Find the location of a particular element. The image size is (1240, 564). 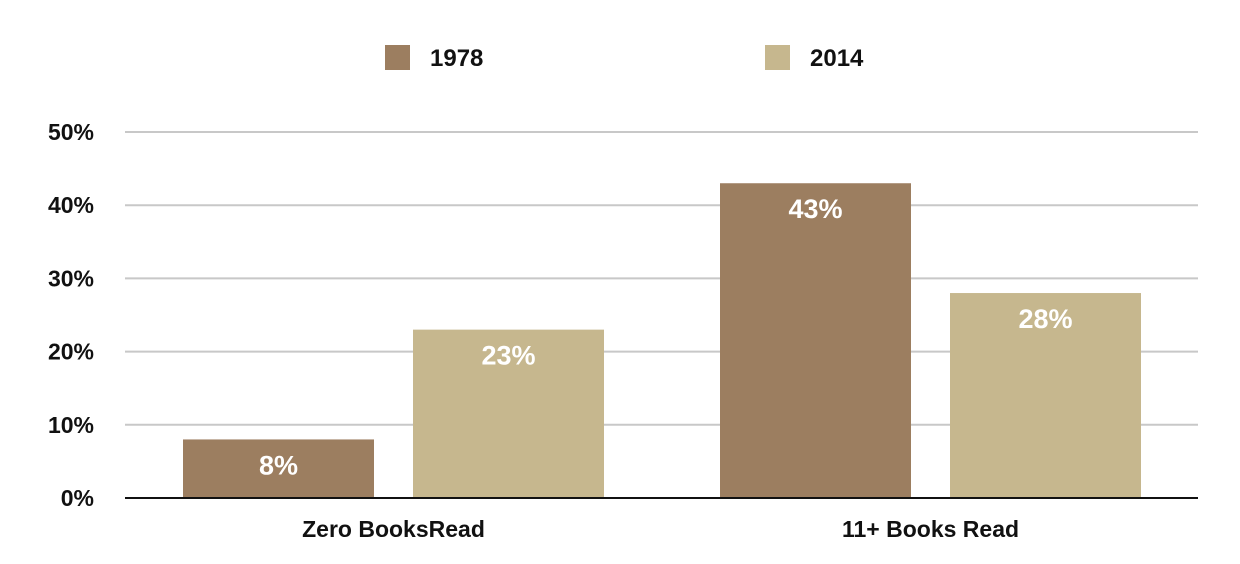

legend: 1978 2014 is located at coordinates (624, 58).